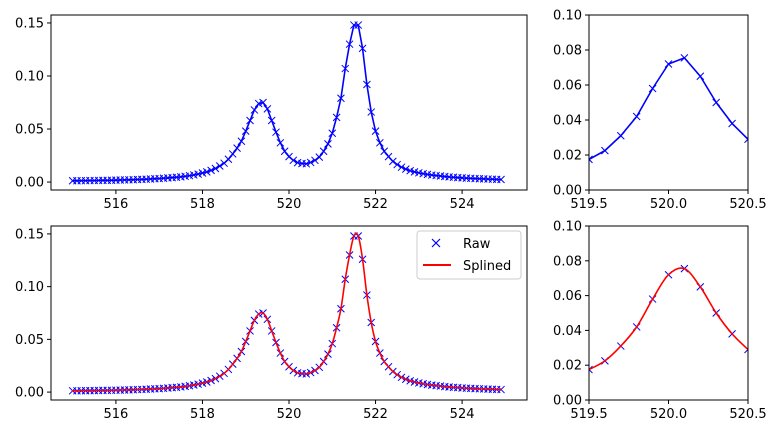  Describe the element at coordinates (747, 204) in the screenshot. I see `top-zoom-xtick-label-2: 520.5` at that location.